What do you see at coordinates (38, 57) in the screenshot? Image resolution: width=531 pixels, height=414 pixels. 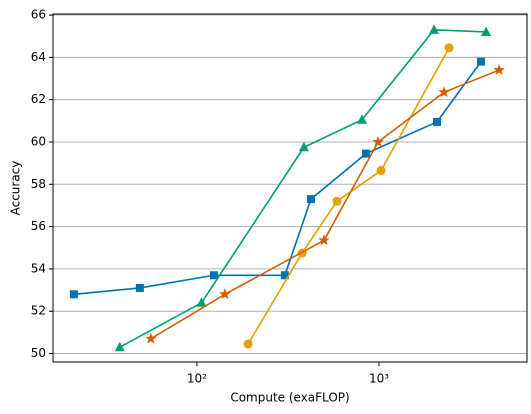 I see `y-tick-label: 64` at bounding box center [38, 57].